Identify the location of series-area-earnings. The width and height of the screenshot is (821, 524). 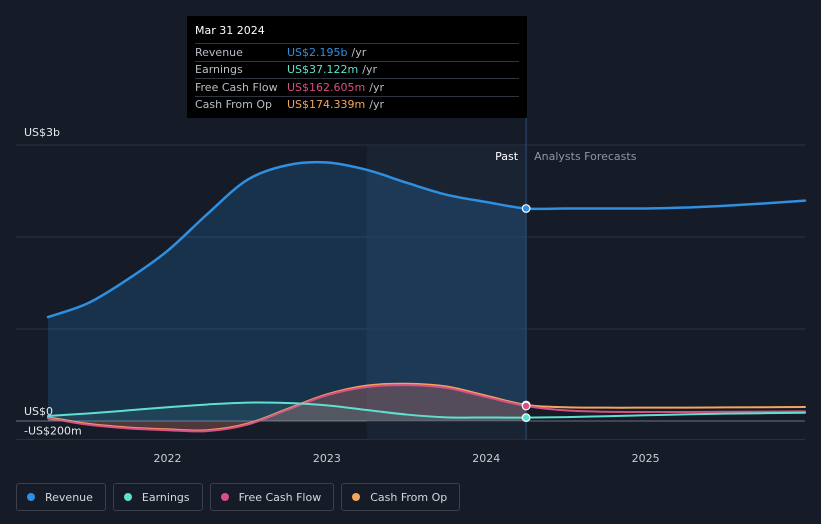
(287, 411).